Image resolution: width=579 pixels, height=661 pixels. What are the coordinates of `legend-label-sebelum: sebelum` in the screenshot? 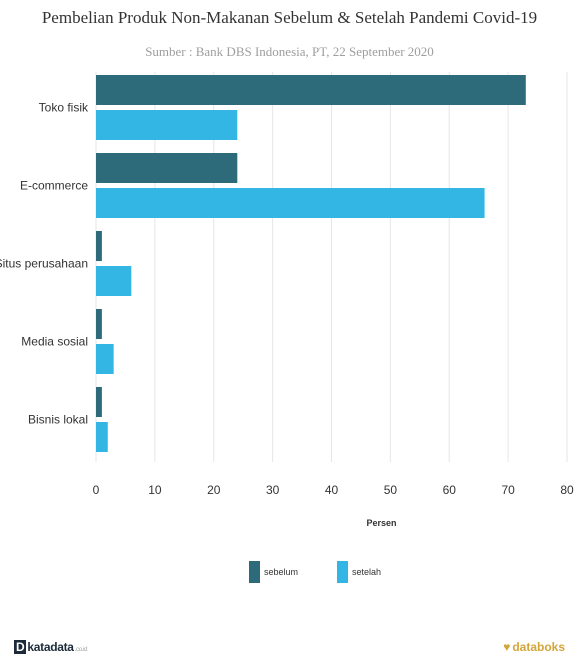 It's located at (281, 572).